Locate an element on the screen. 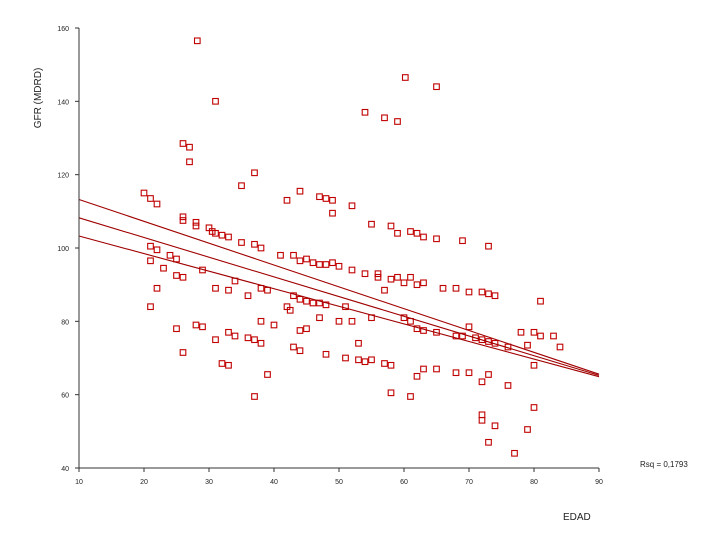 The width and height of the screenshot is (720, 540). x-tick-label: 10 is located at coordinates (79, 482).